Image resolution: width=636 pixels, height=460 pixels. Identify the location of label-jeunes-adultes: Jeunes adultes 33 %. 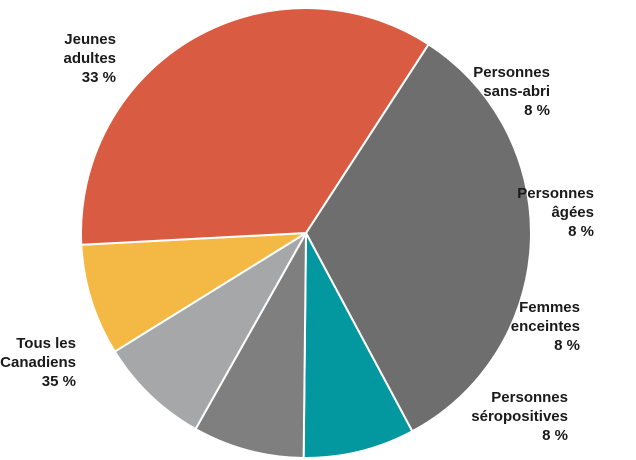
(78, 58).